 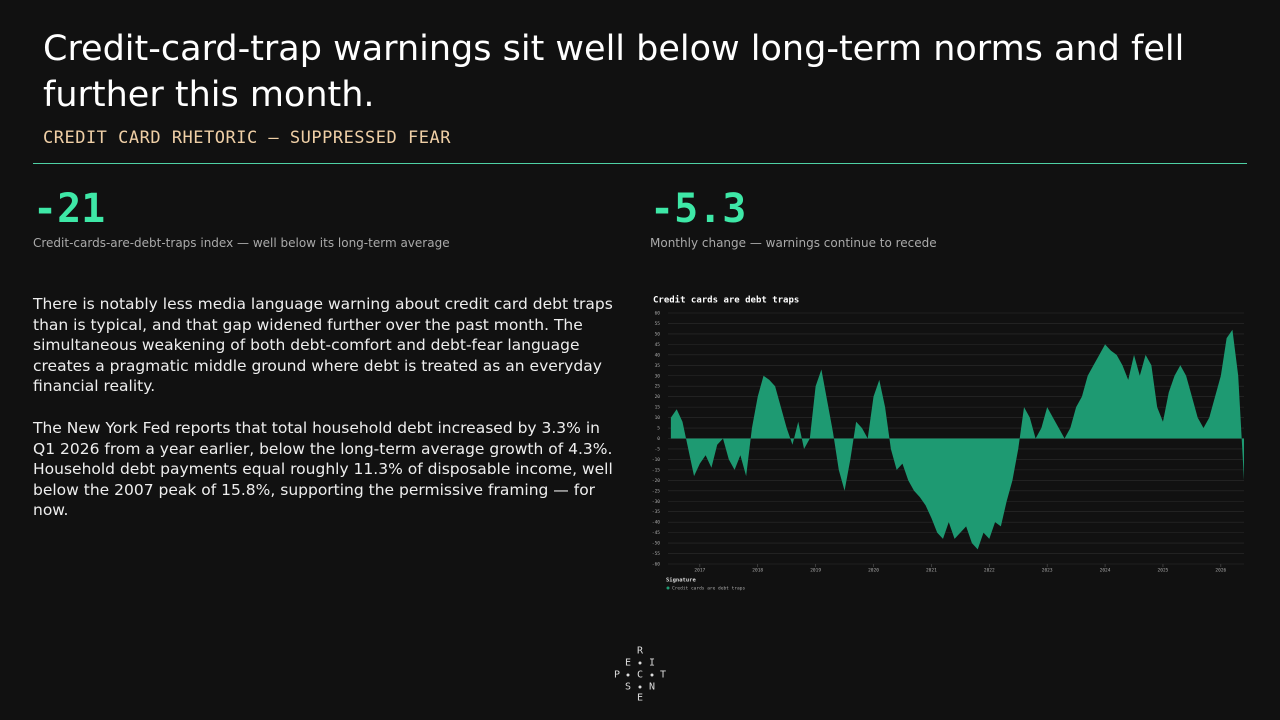 I want to click on y-tick-label: -25, so click(x=656, y=491).